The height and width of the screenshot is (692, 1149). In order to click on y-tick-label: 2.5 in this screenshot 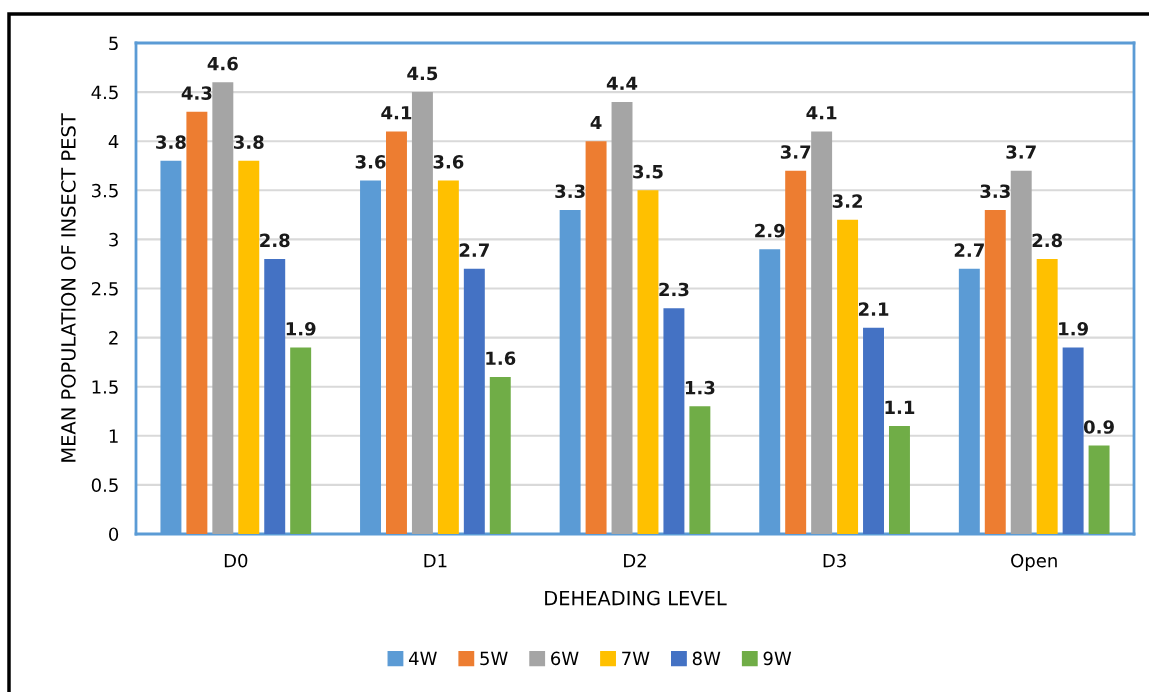, I will do `click(104, 288)`.